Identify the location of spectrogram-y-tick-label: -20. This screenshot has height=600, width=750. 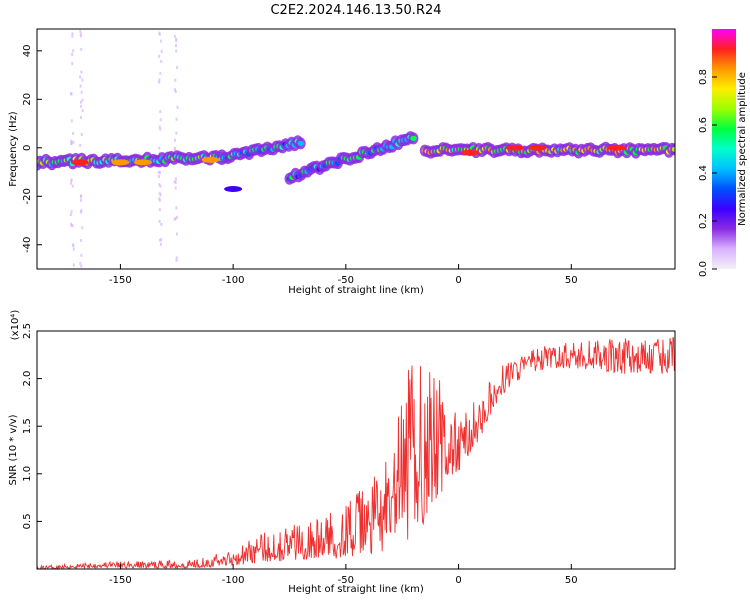
(27, 196).